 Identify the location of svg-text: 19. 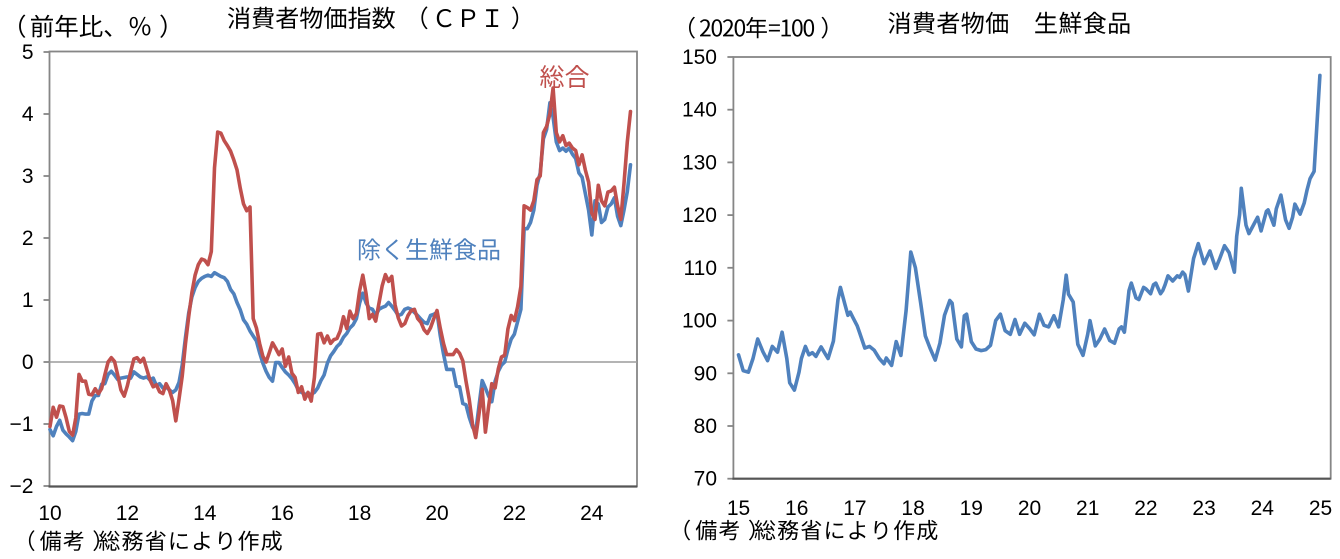
(971, 508).